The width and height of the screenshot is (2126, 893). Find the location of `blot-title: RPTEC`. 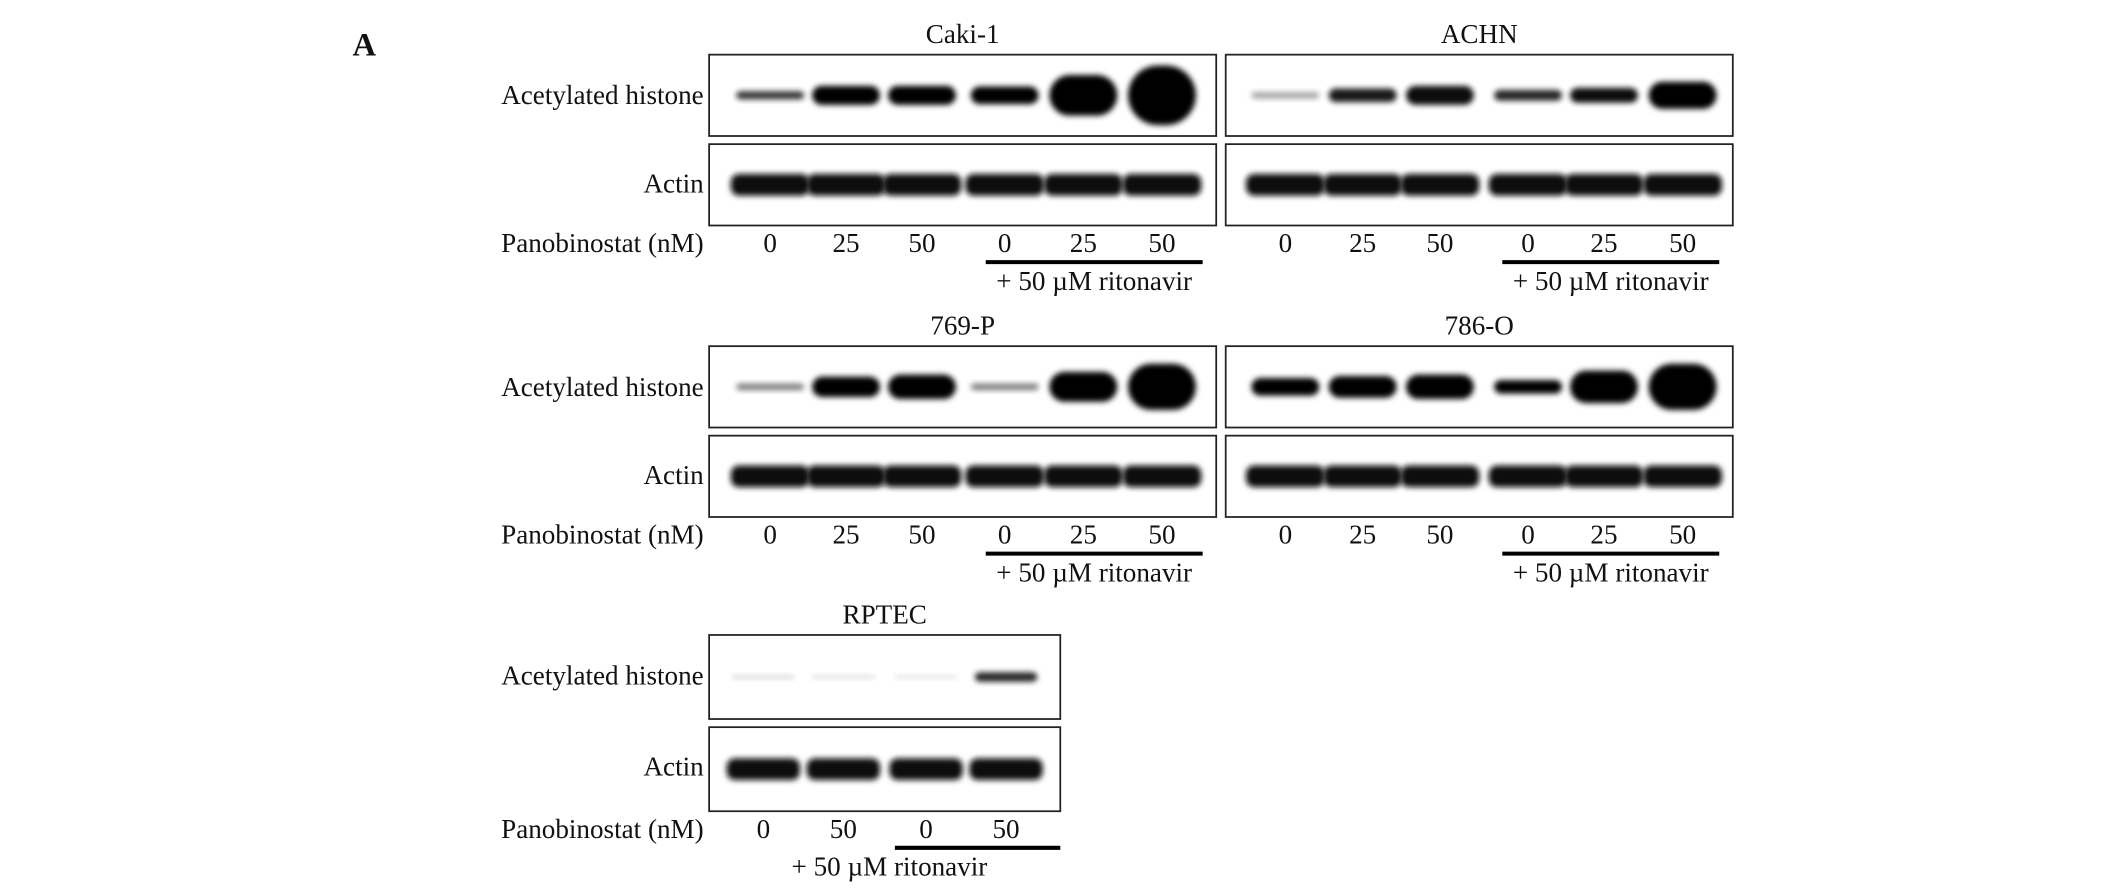

blot-title: RPTEC is located at coordinates (885, 615).